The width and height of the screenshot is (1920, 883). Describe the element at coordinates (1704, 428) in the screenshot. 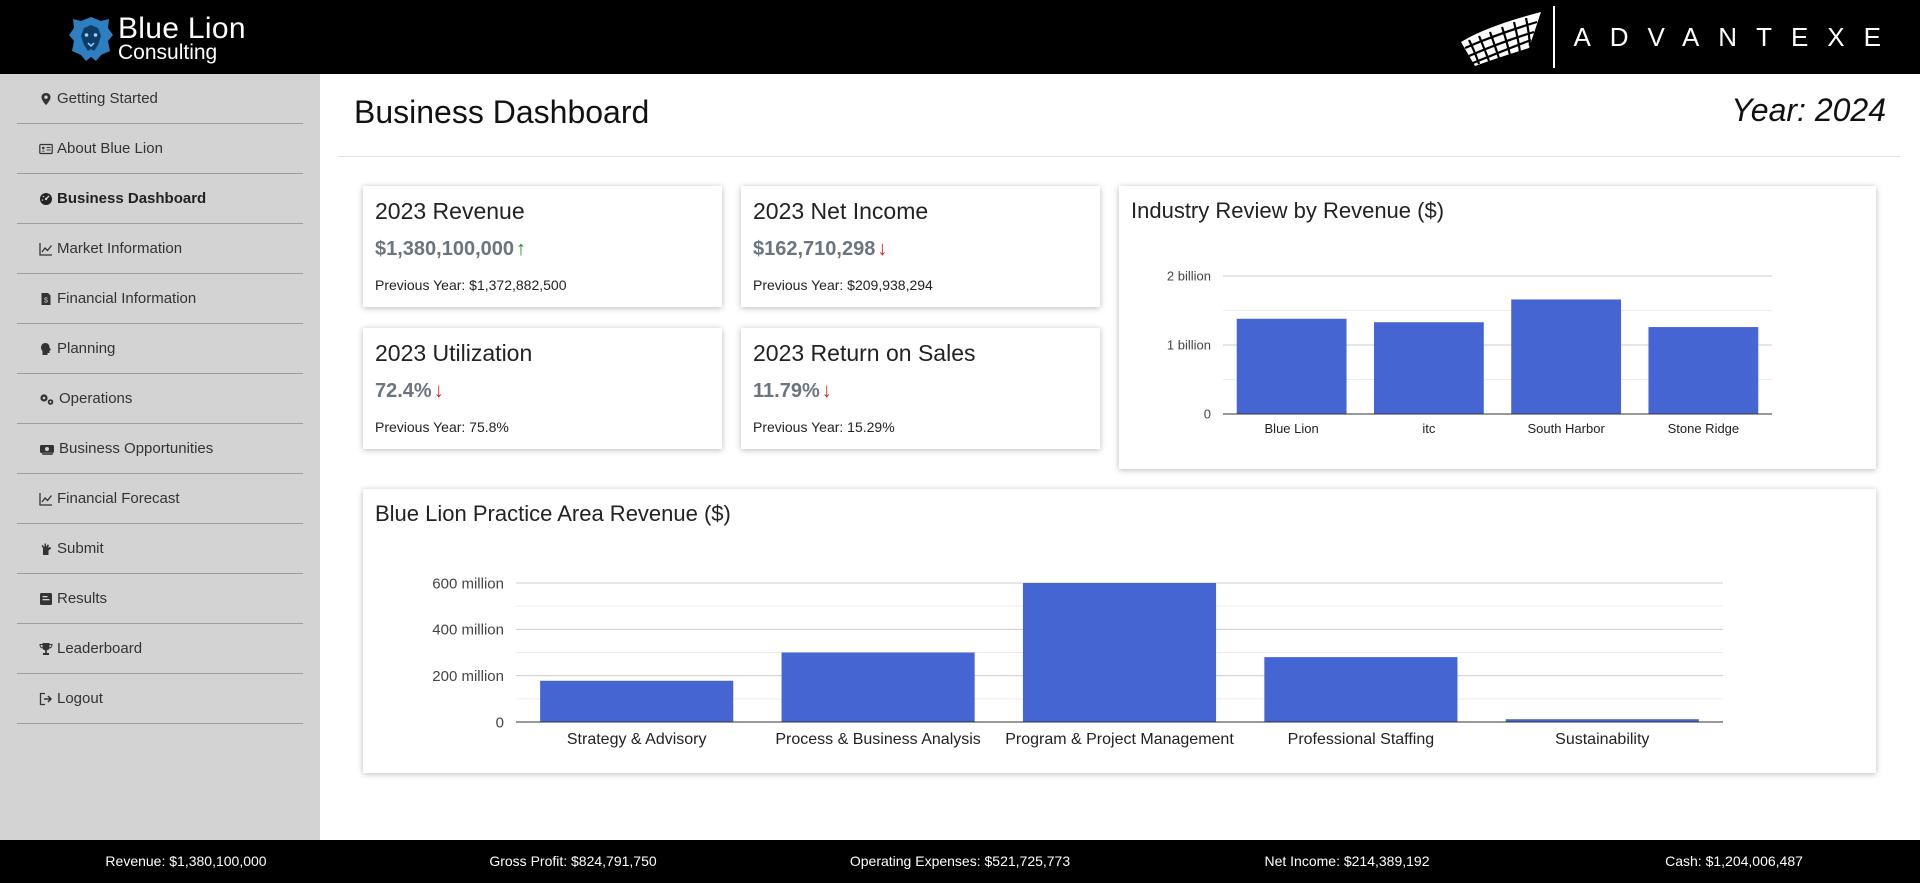

I see `x-tick-label: Stone Ridge` at that location.